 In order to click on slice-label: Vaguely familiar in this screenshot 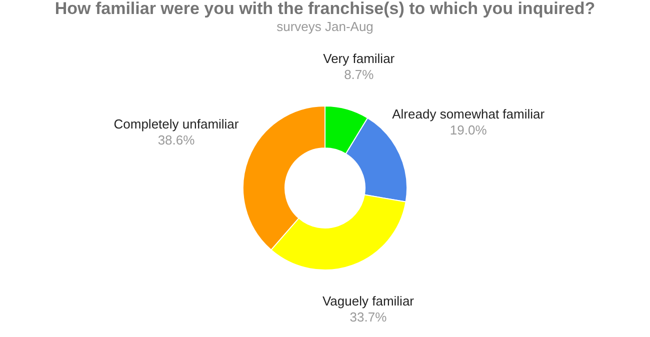, I will do `click(368, 300)`.